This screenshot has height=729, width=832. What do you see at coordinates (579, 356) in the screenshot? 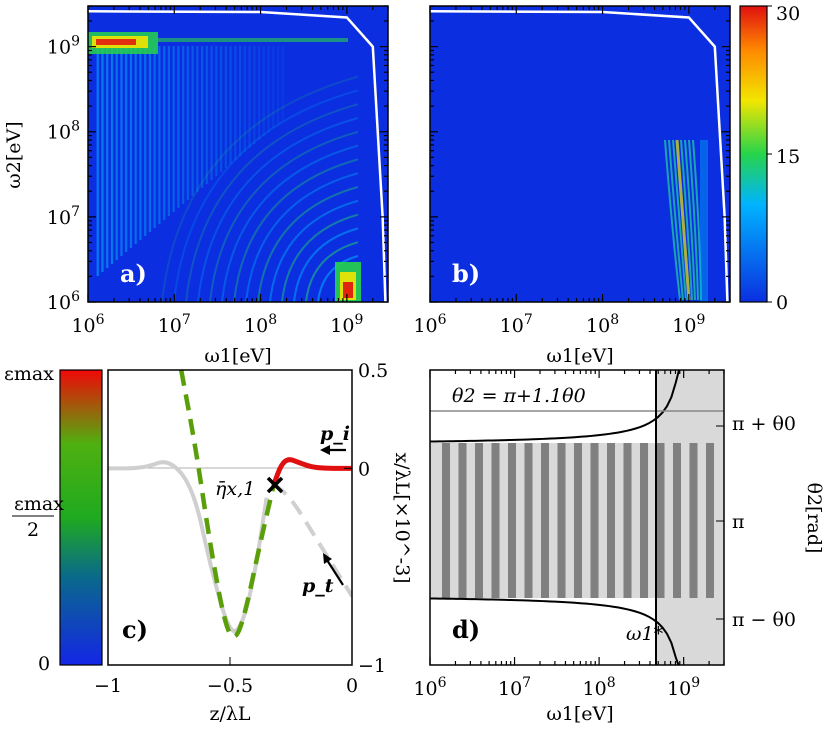
I see `panel-b-xlabel: ω1[eV]` at bounding box center [579, 356].